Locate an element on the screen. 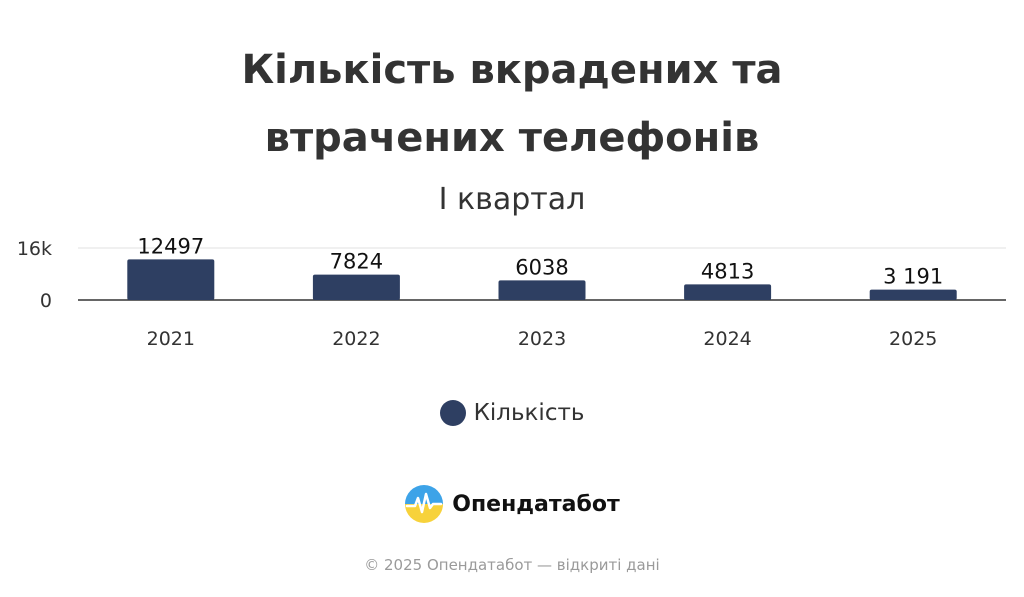 This screenshot has width=1024, height=597. data-label: 7824 is located at coordinates (356, 262).